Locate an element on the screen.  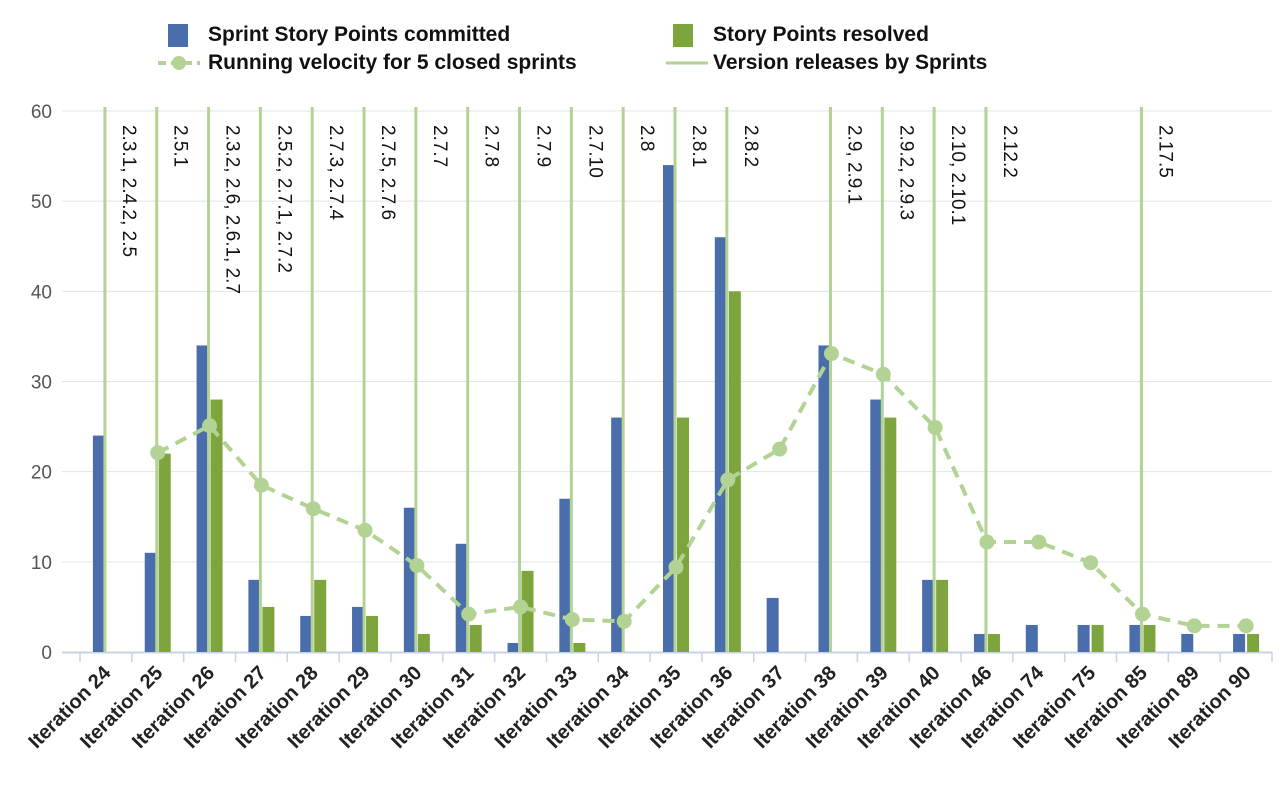
y-tick-label: 10 is located at coordinates (41, 563).